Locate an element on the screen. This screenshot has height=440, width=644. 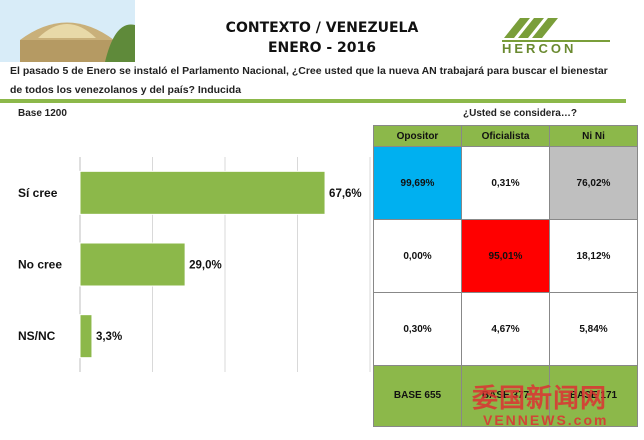
category-label: No cree is located at coordinates (40, 265).